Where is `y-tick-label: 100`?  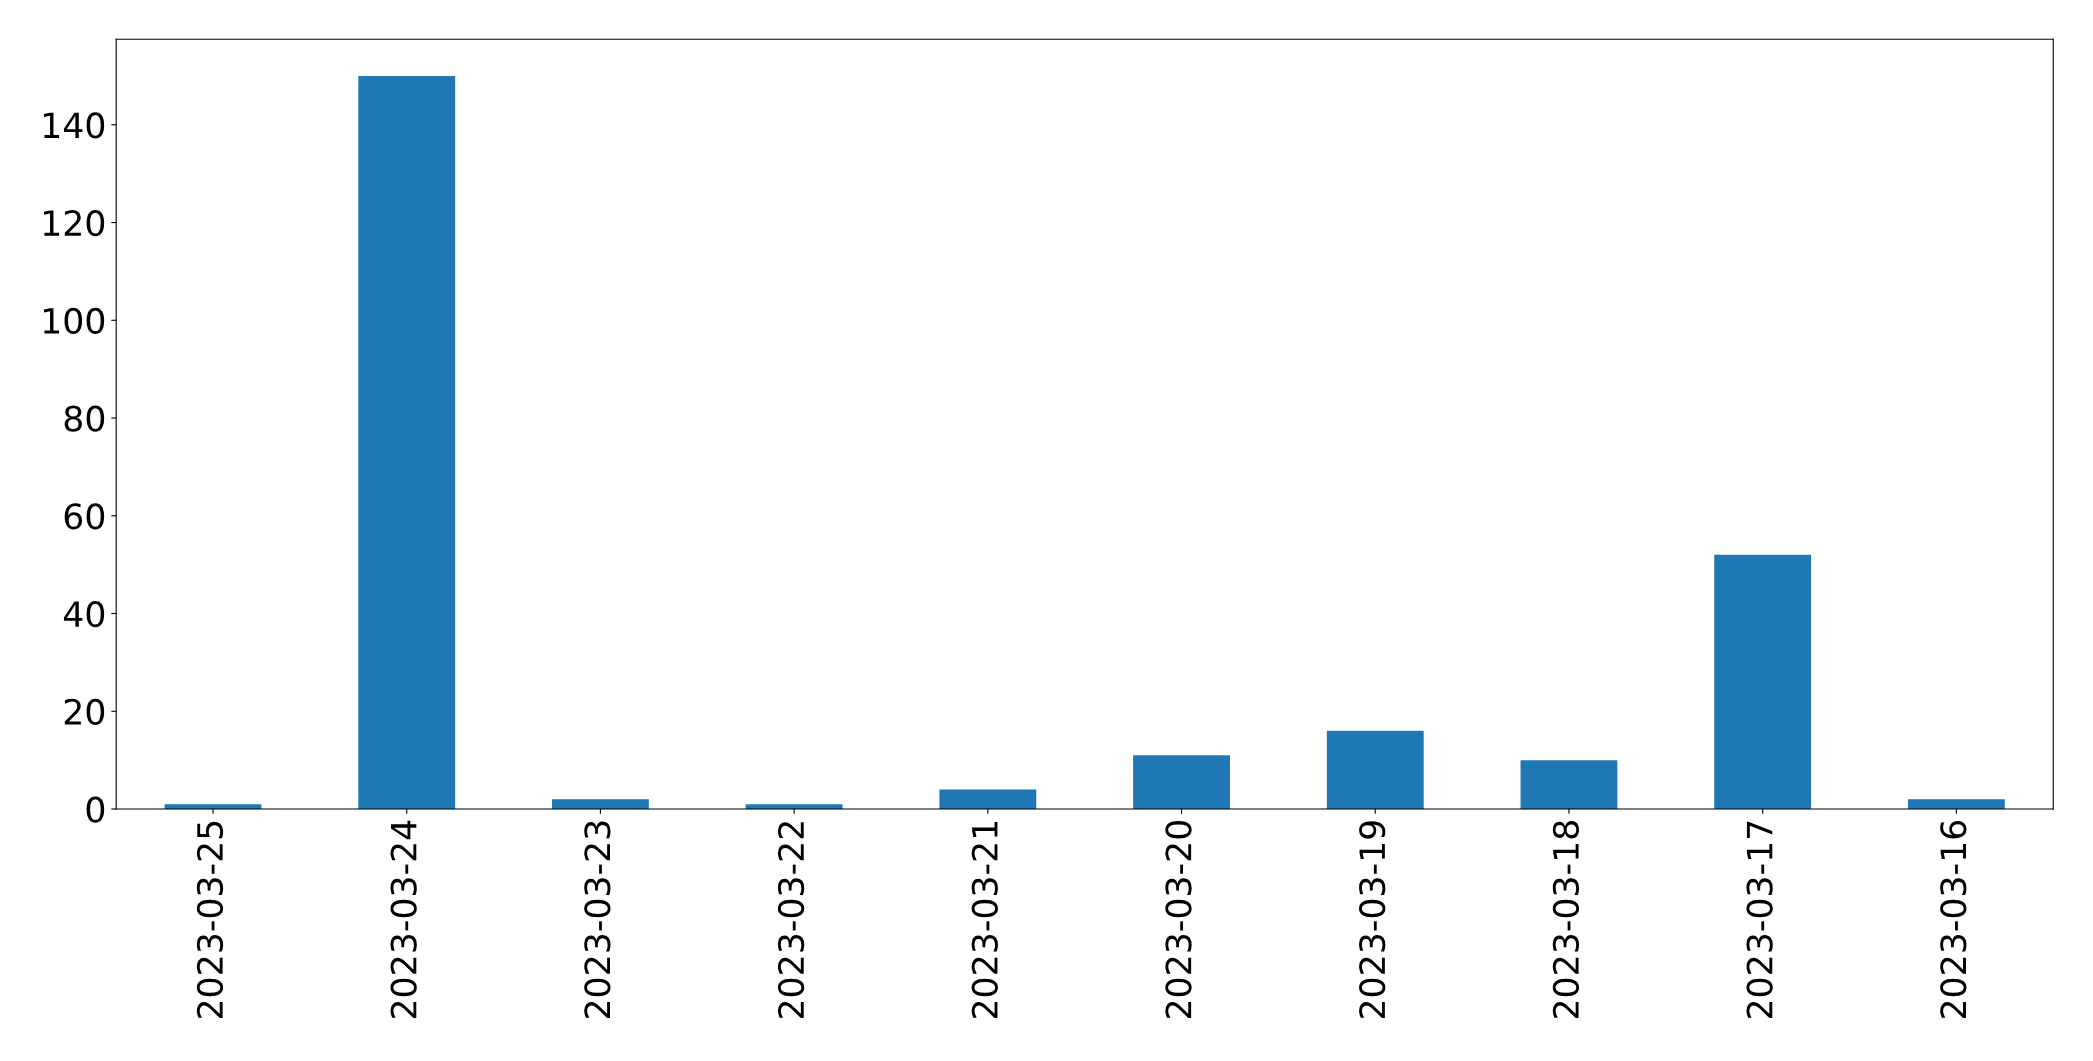 y-tick-label: 100 is located at coordinates (74, 320).